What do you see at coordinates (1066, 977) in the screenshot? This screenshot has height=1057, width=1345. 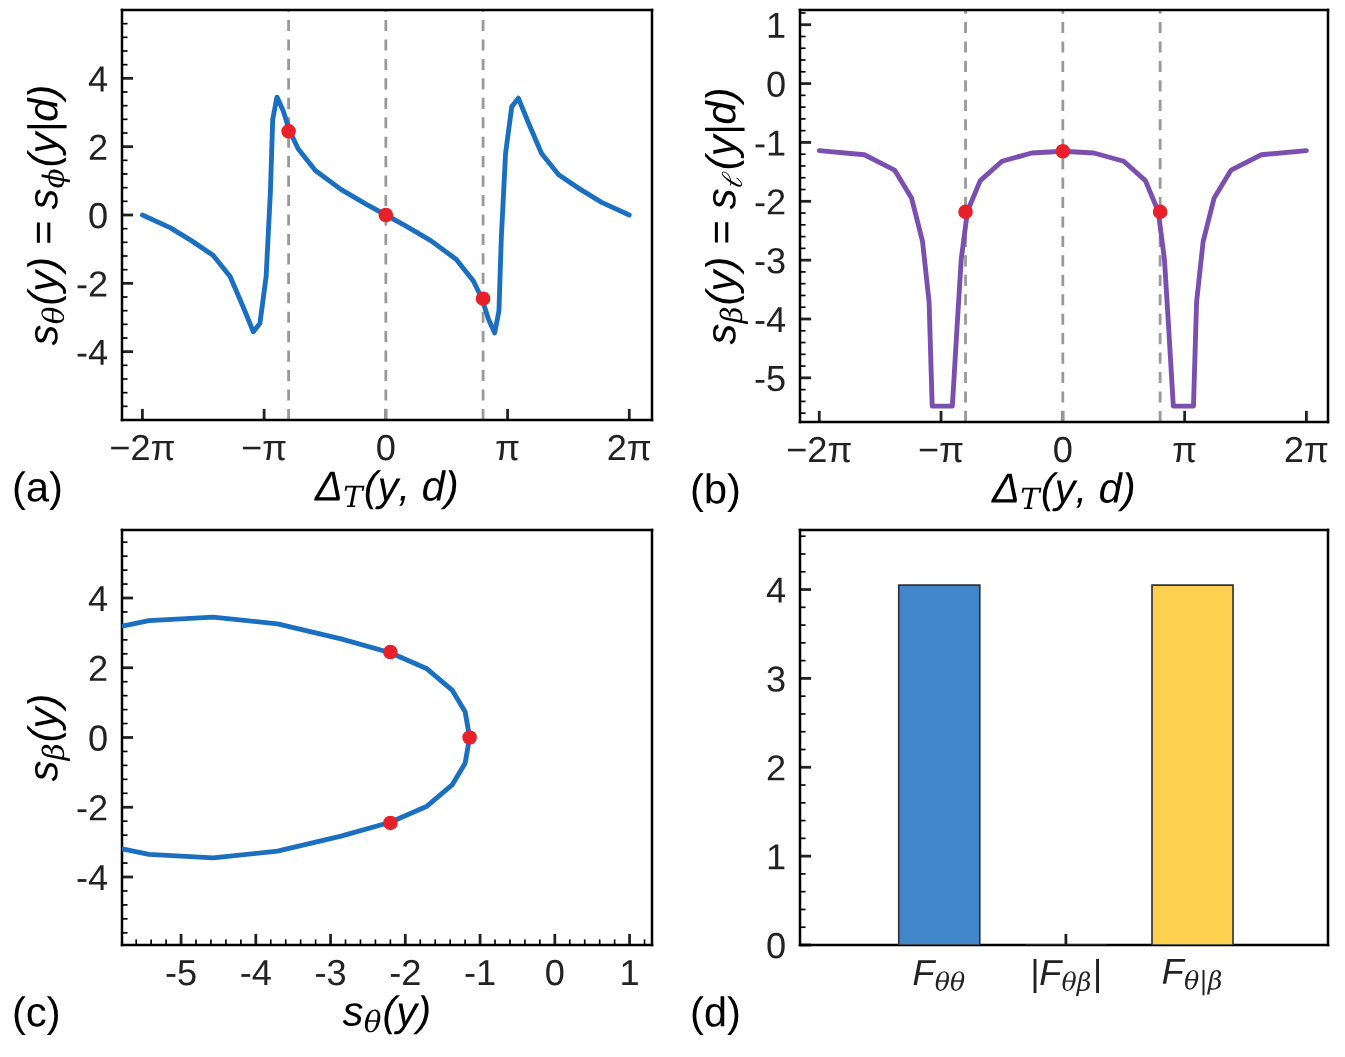 I see `x-tick-label: |F$_{θβ}$|` at bounding box center [1066, 977].